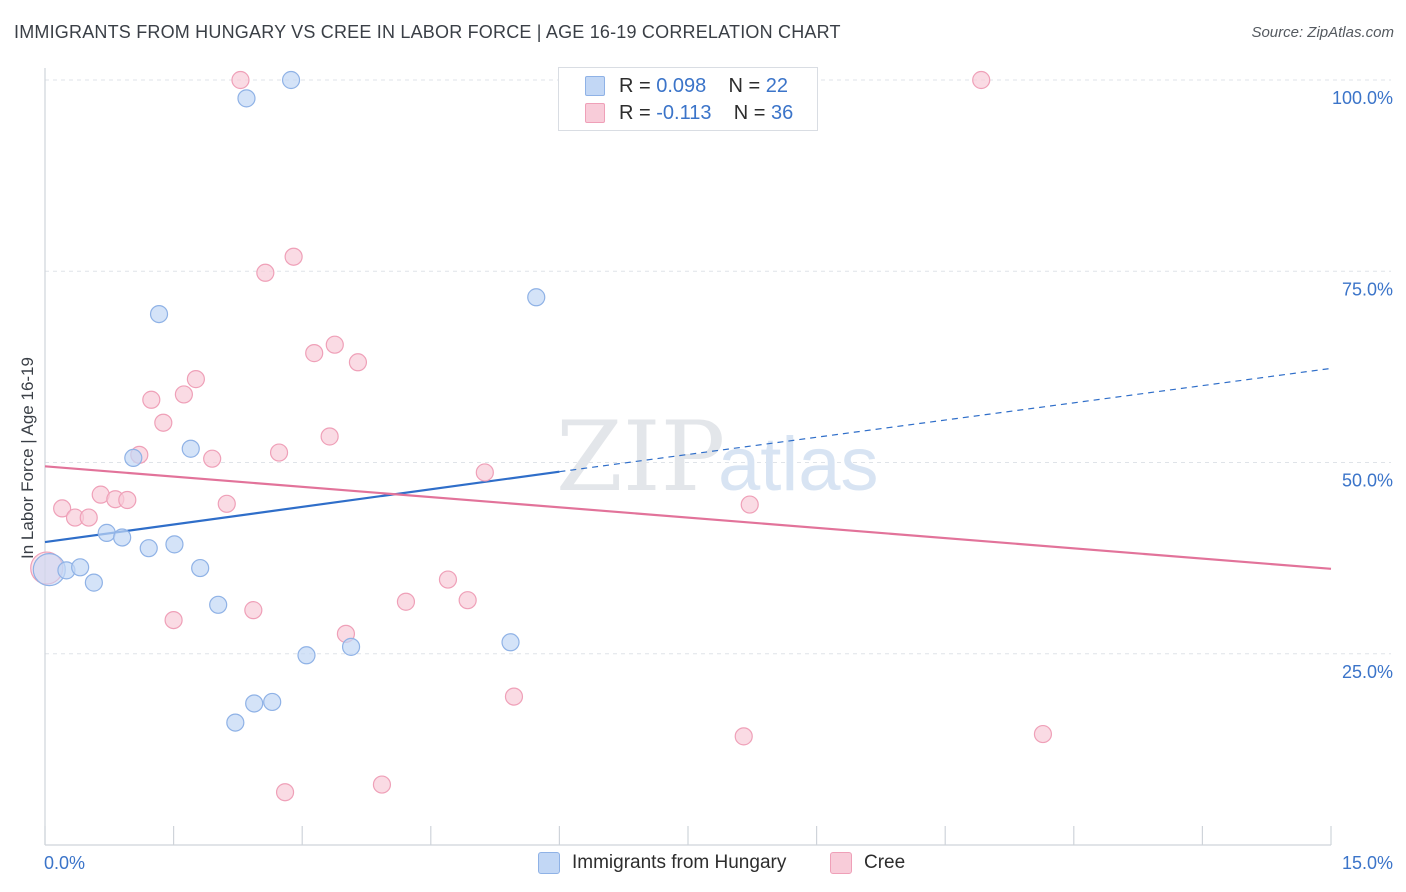  What do you see at coordinates (640, 457) in the screenshot?
I see `watermark-zip: ZIP` at bounding box center [640, 457].